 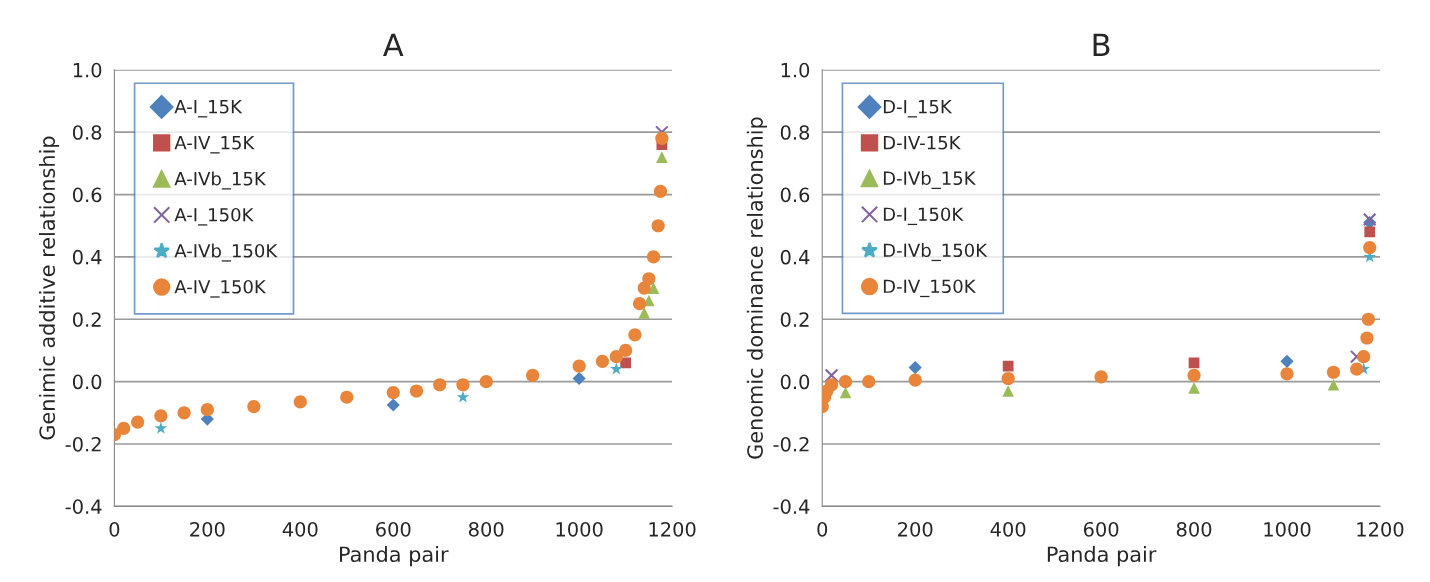 What do you see at coordinates (794, 319) in the screenshot?
I see `y-tick-label: 0.2` at bounding box center [794, 319].